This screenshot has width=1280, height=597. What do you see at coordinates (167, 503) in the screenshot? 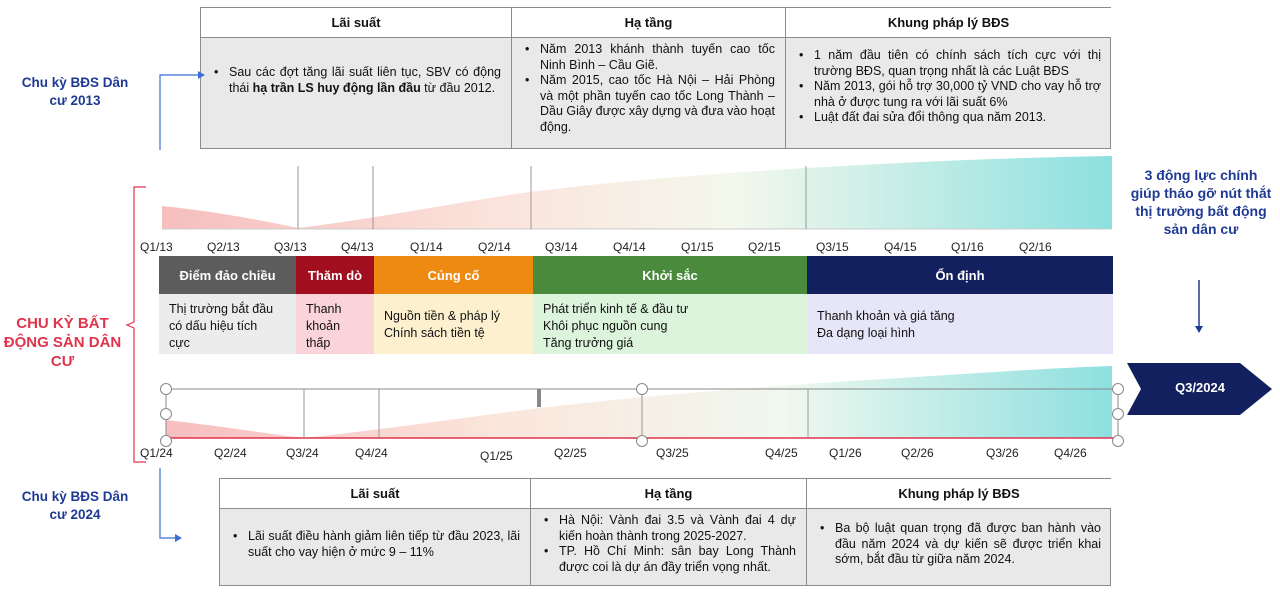
I see `connector-2024` at bounding box center [167, 503].